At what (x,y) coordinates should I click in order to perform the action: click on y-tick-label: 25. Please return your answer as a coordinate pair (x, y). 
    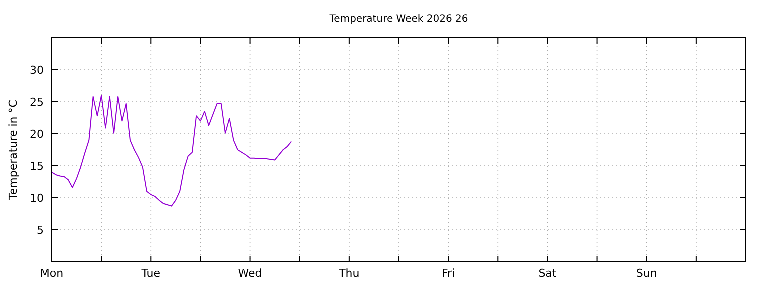
    Looking at the image, I should click on (37, 102).